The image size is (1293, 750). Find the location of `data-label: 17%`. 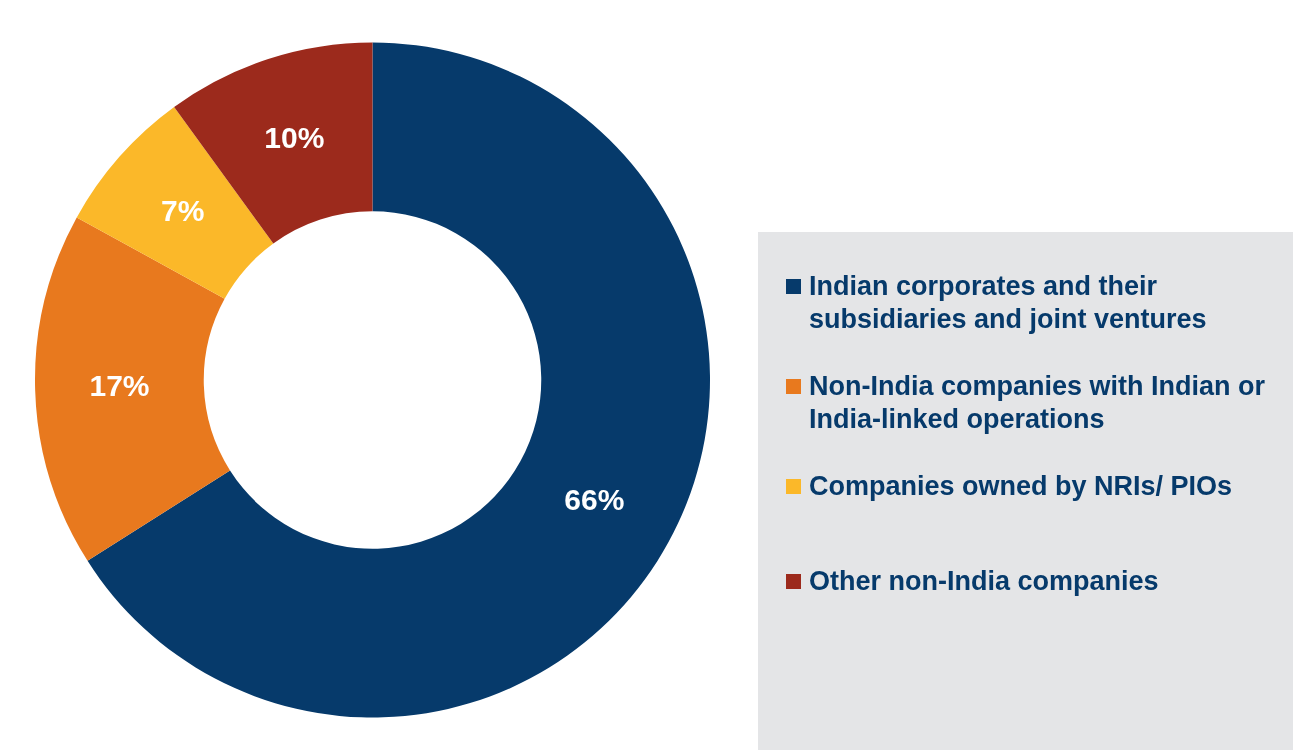

data-label: 17% is located at coordinates (119, 386).